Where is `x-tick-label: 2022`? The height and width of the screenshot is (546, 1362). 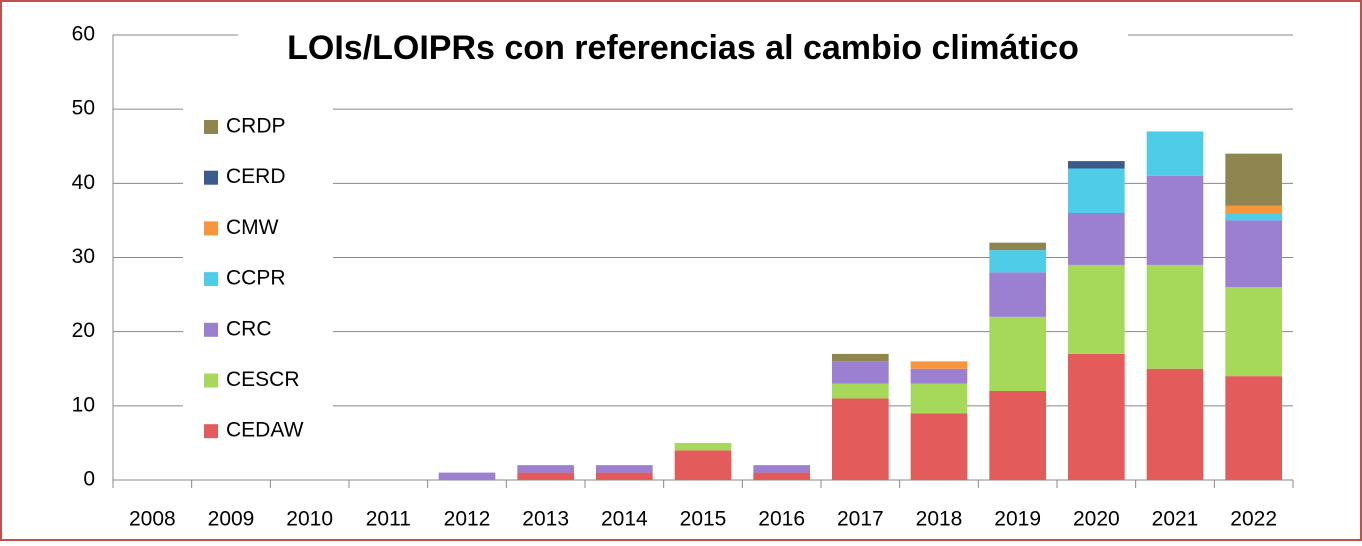 x-tick-label: 2022 is located at coordinates (1253, 519).